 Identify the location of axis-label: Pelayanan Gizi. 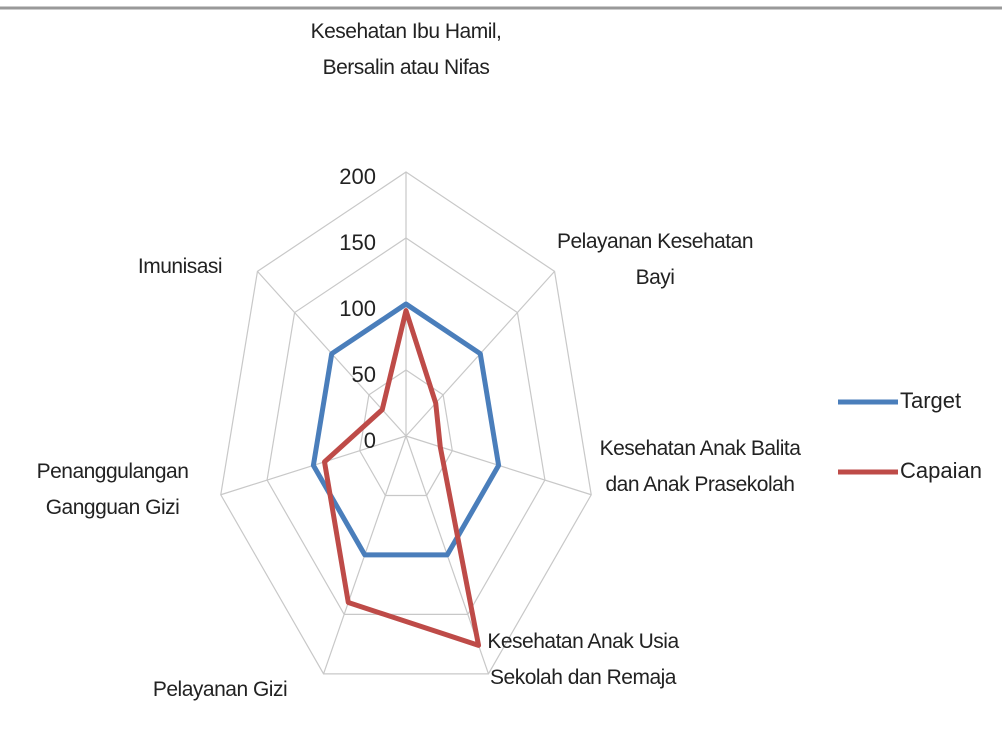
(220, 689).